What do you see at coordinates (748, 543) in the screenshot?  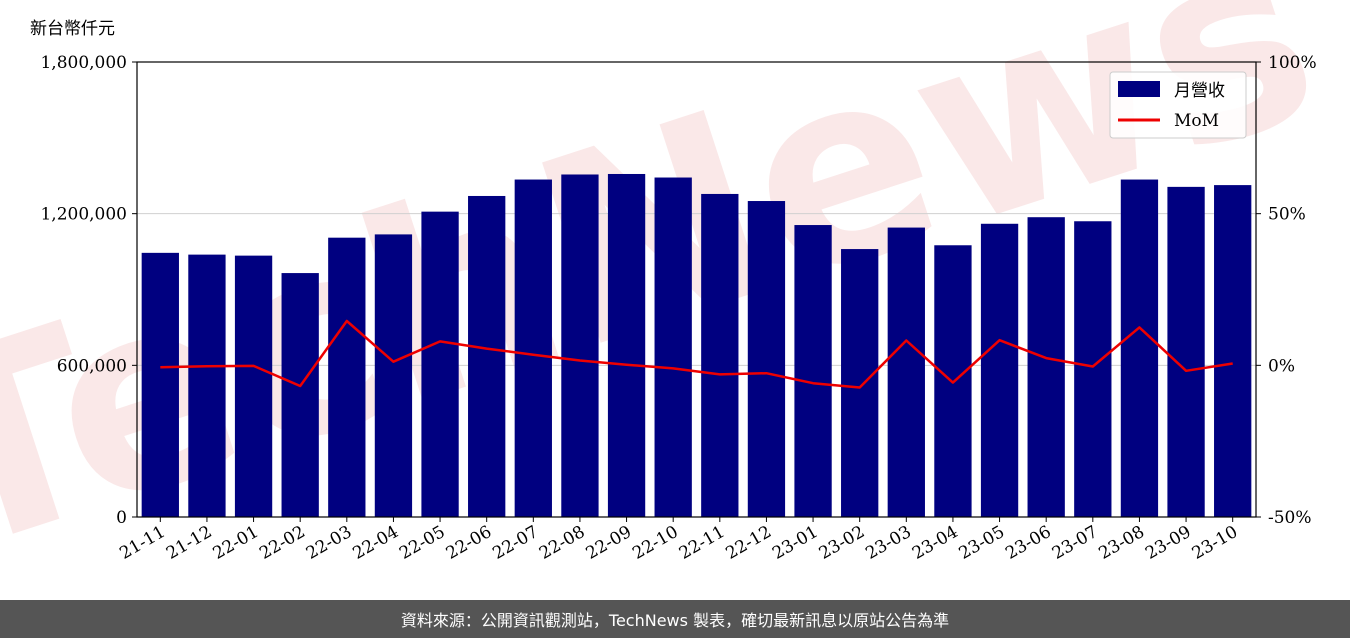 I see `x-tick-label: 22-12` at bounding box center [748, 543].